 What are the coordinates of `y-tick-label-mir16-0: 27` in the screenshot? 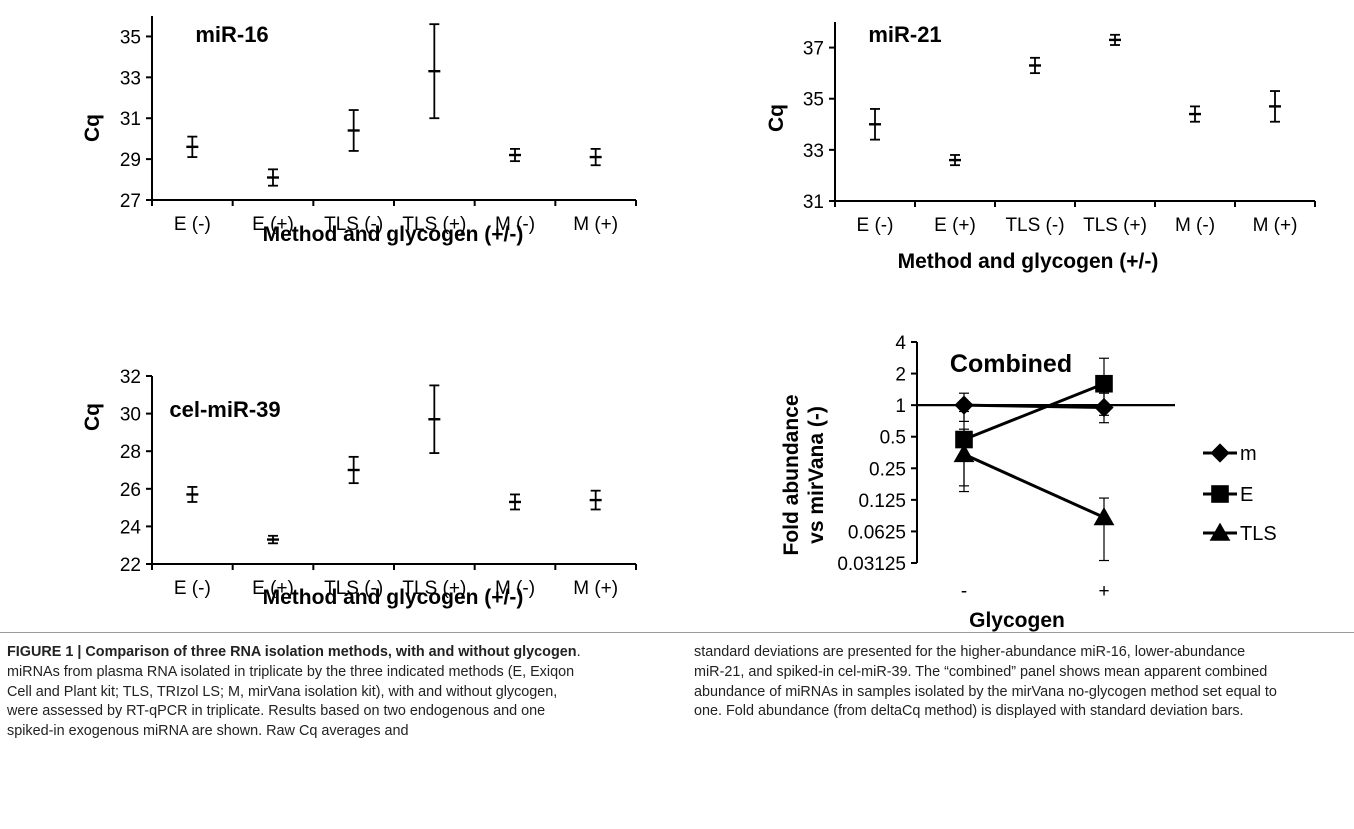 It's located at (130, 201).